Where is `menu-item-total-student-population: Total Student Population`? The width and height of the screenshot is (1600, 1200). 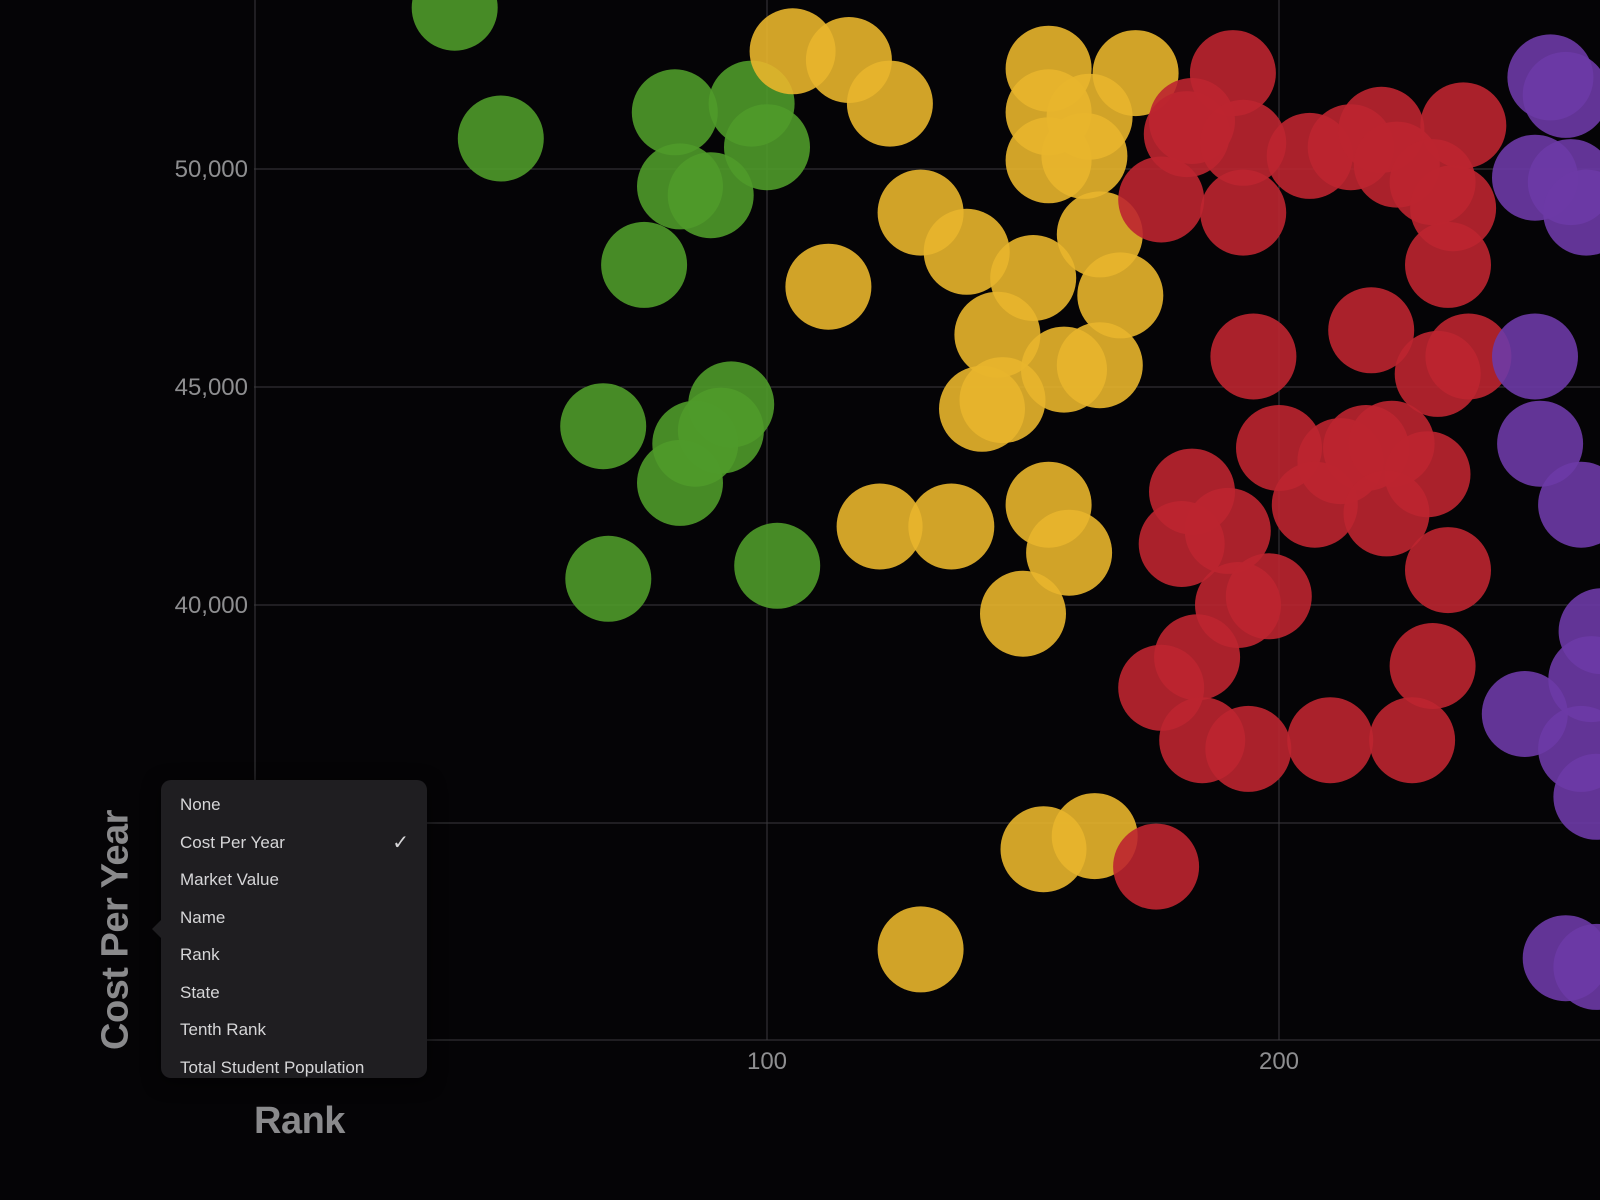 menu-item-total-student-population: Total Student Population is located at coordinates (294, 1068).